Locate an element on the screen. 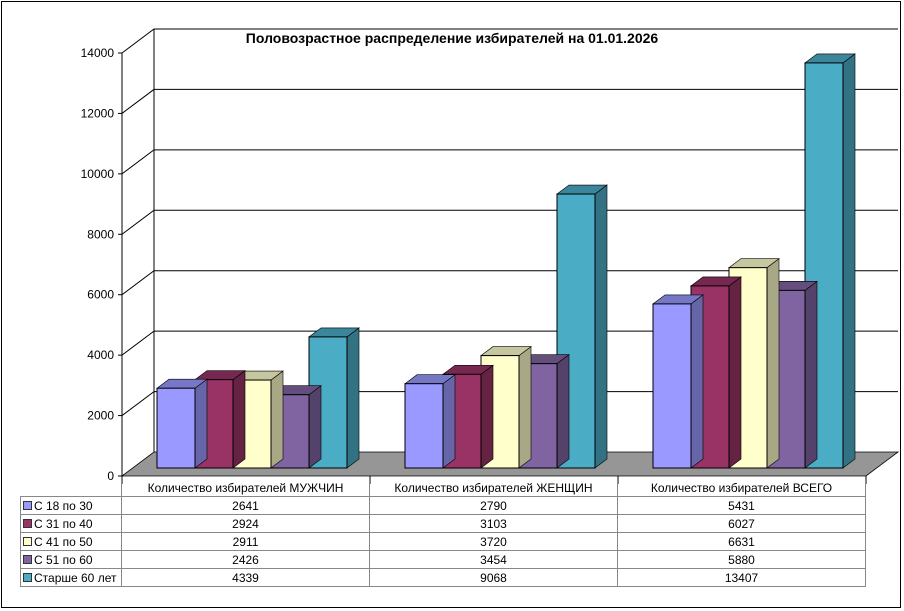 The height and width of the screenshot is (611, 904). data-table-cell: 3103 is located at coordinates (493, 523).